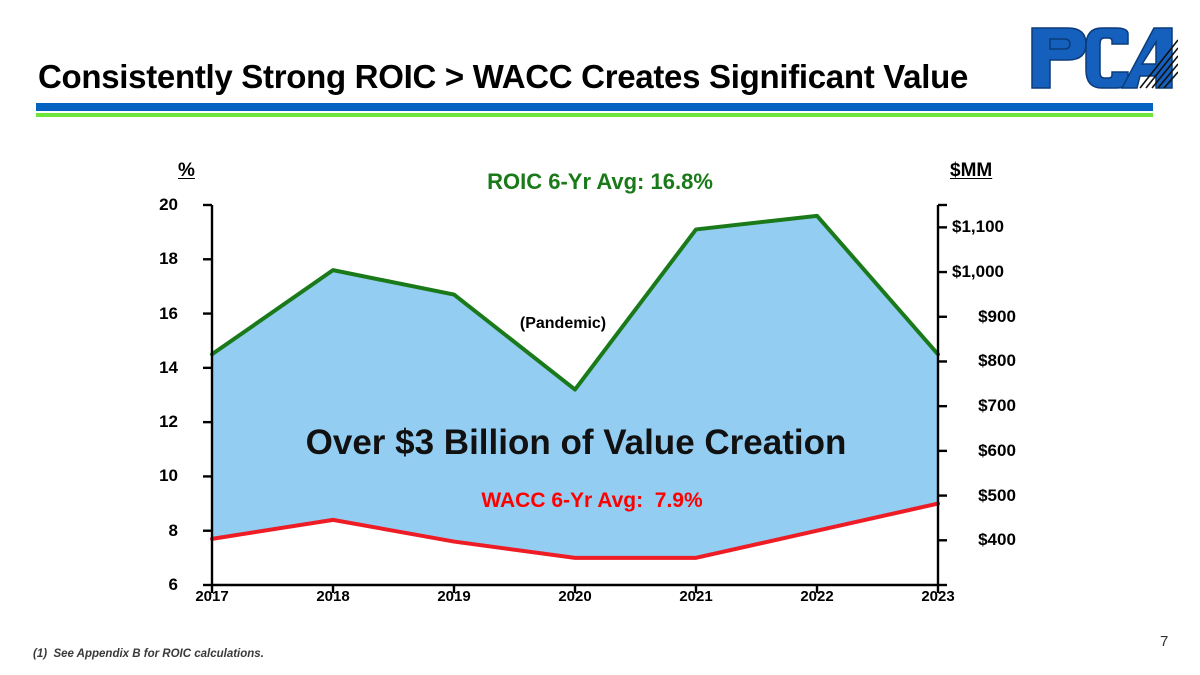  What do you see at coordinates (563, 323) in the screenshot?
I see `pandemic-annotation: (Pandemic)` at bounding box center [563, 323].